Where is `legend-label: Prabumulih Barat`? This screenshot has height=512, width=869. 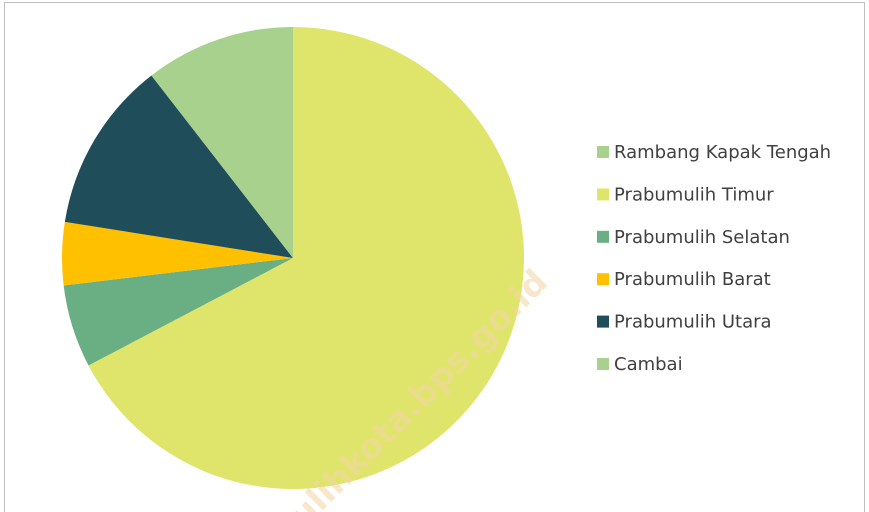 legend-label: Prabumulih Barat is located at coordinates (692, 279).